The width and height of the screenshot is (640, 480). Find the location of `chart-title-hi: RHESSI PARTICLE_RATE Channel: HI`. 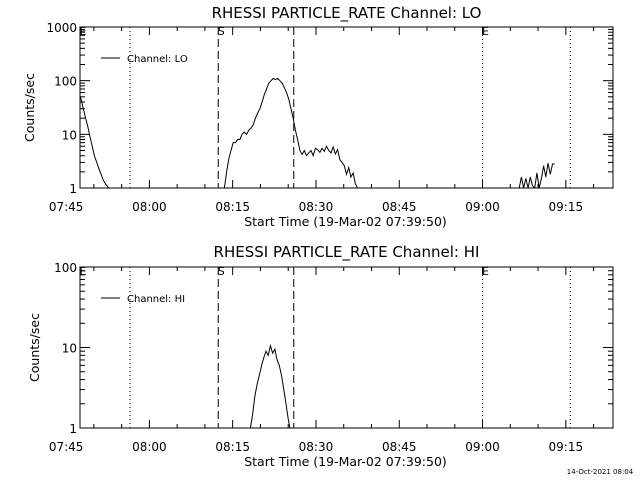

chart-title-hi: RHESSI PARTICLE_RATE Channel: HI is located at coordinates (347, 252).